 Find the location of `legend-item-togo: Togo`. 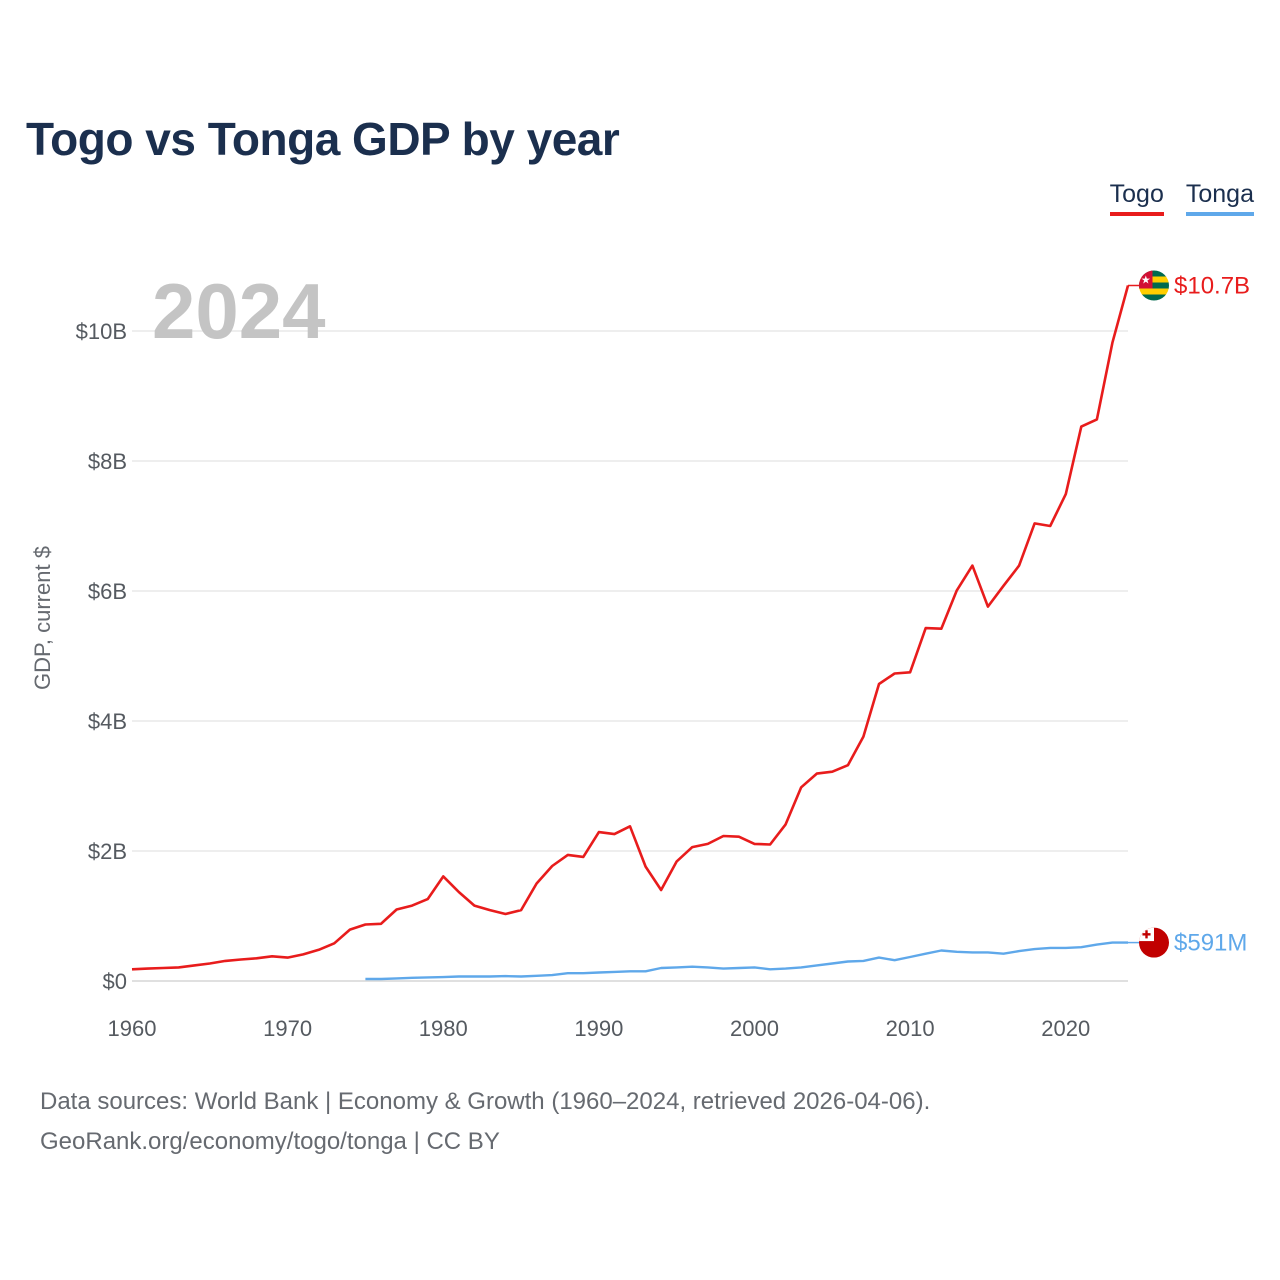

legend-item-togo: Togo is located at coordinates (1136, 198).